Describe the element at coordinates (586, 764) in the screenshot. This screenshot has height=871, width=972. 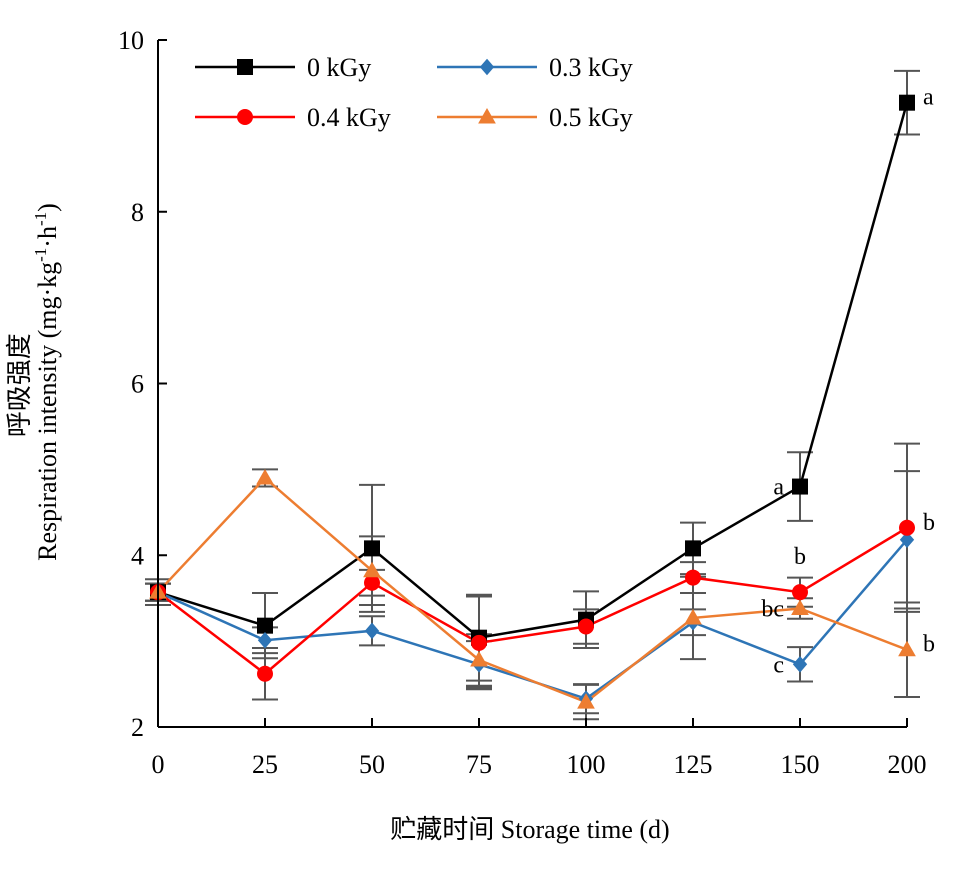
I see `x-tick-label: 100` at that location.